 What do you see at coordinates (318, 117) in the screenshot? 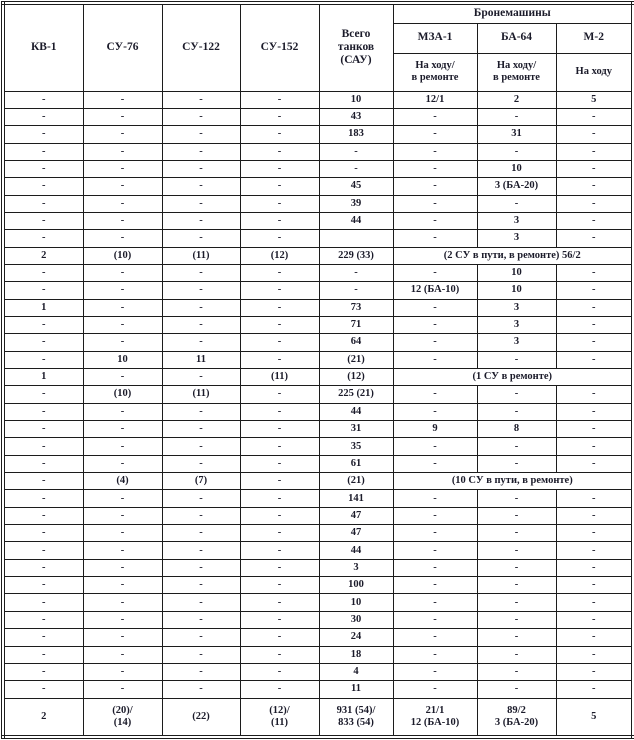
I see `table-row: - - - -43- - -` at bounding box center [318, 117].